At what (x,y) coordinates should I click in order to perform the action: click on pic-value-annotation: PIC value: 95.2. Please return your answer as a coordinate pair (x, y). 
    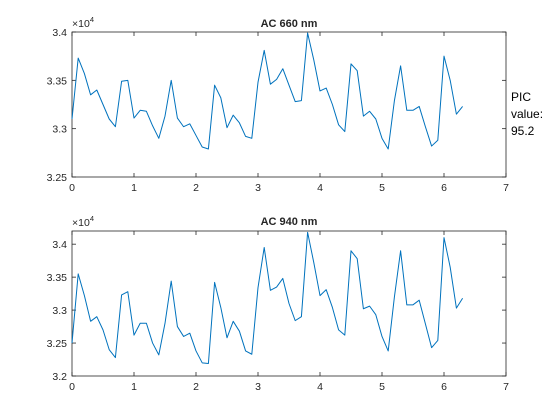
    Looking at the image, I should click on (527, 114).